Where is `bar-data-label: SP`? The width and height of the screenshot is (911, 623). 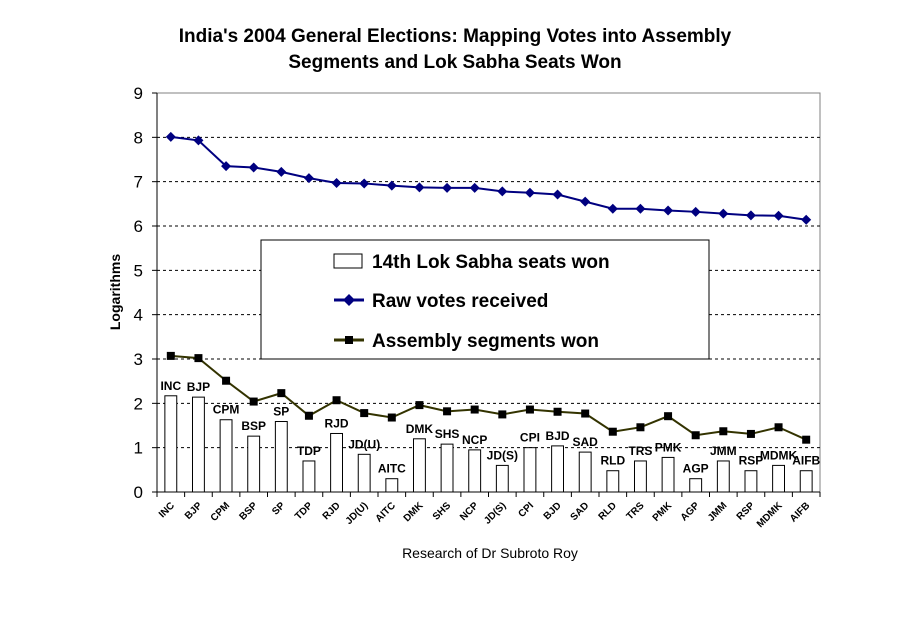
bar-data-label: SP is located at coordinates (281, 412).